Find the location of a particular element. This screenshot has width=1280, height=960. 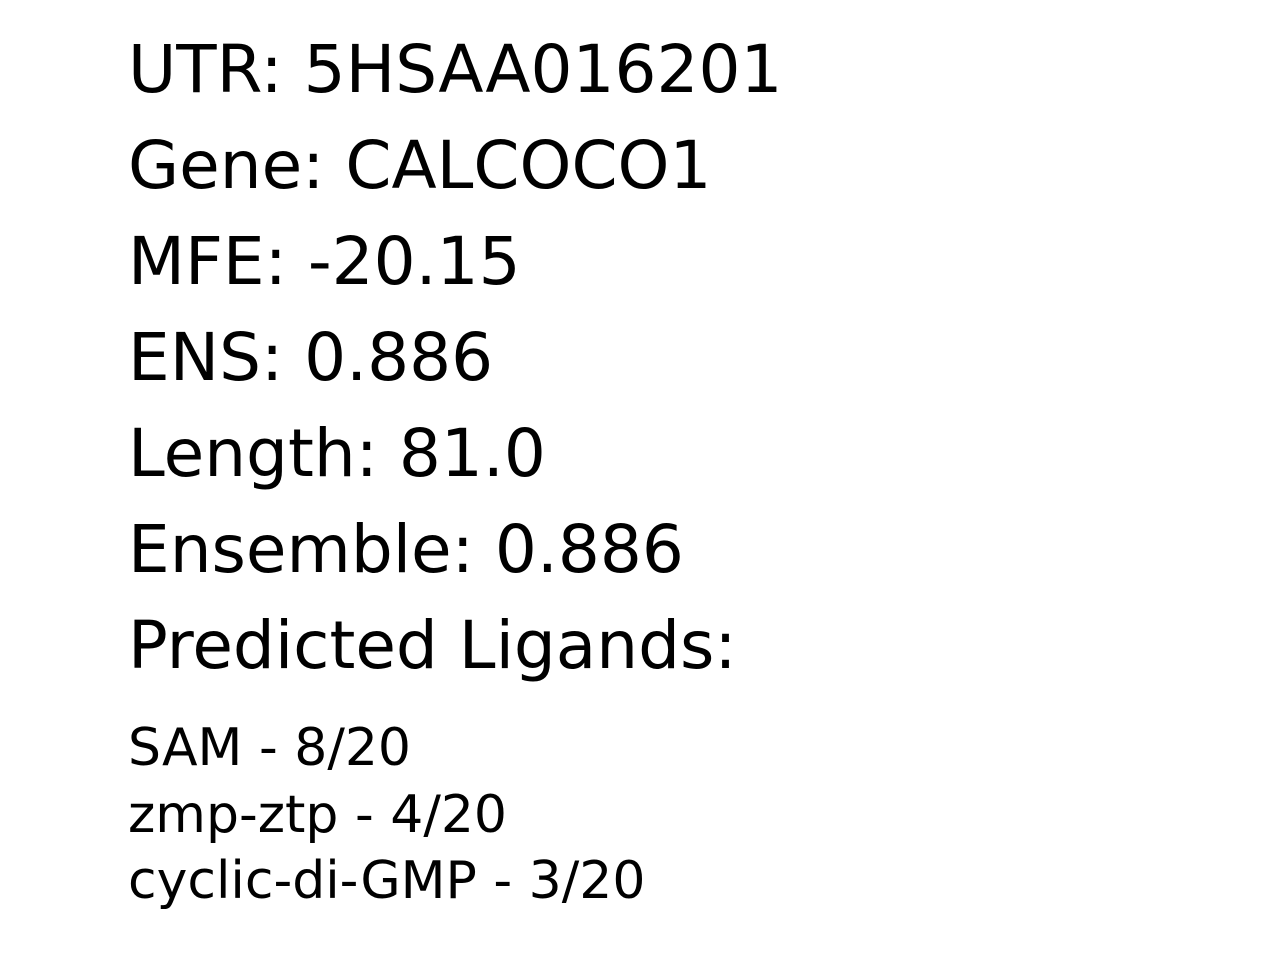

ensemble-label: Ensemble: 0.886 is located at coordinates (406, 549).